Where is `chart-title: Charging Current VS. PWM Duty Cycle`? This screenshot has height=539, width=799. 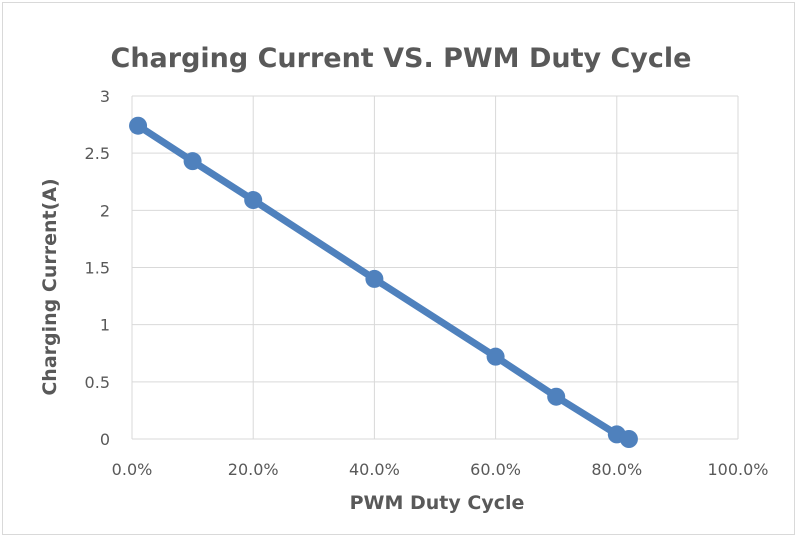
chart-title: Charging Current VS. PWM Duty Cycle is located at coordinates (401, 58).